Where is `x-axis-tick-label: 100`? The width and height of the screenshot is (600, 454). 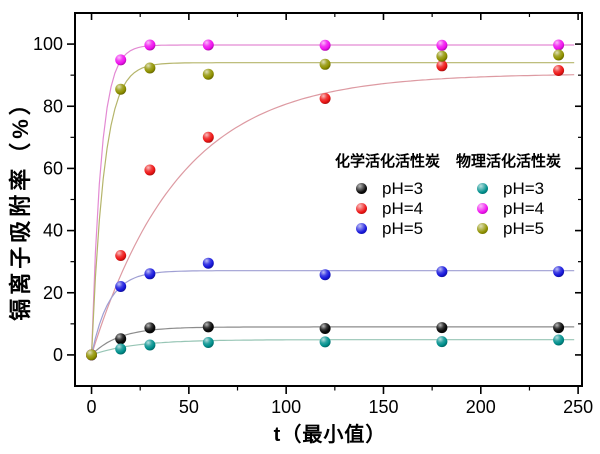 x-axis-tick-label: 100 is located at coordinates (286, 407).